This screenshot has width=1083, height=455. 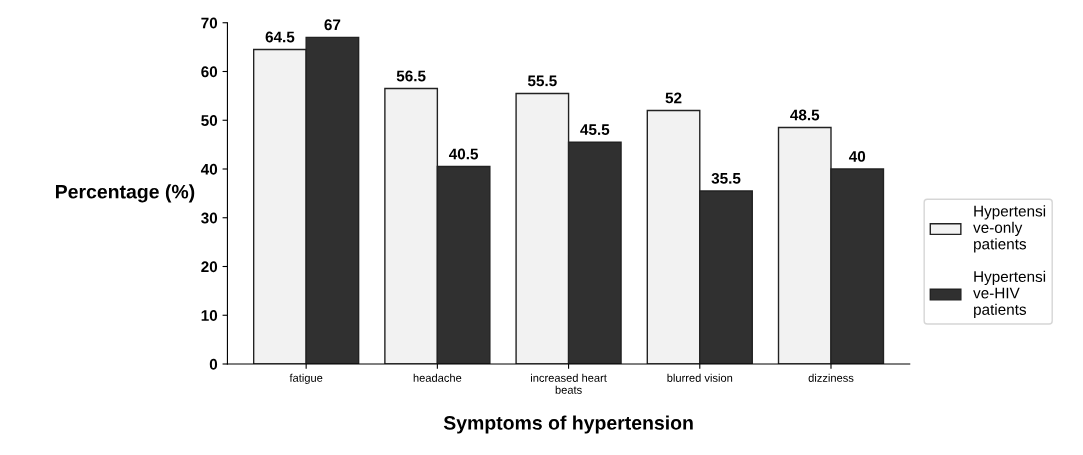 I want to click on data-label: 40.5, so click(x=463, y=154).